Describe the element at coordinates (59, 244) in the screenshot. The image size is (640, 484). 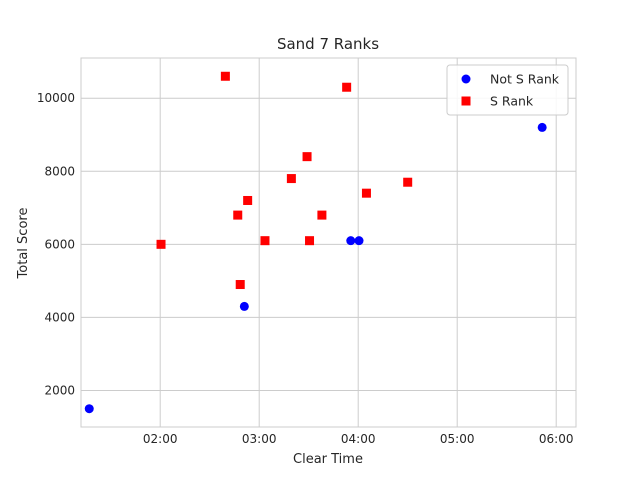
I see `y-tick-label: 6000` at that location.